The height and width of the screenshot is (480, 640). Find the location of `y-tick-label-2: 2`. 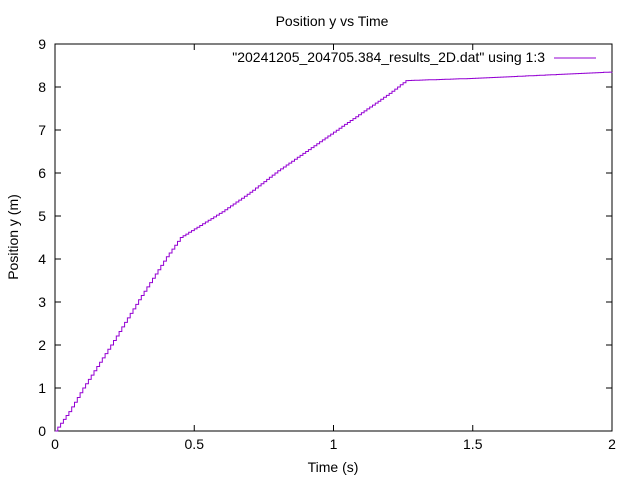

y-tick-label-2: 2 is located at coordinates (42, 345).